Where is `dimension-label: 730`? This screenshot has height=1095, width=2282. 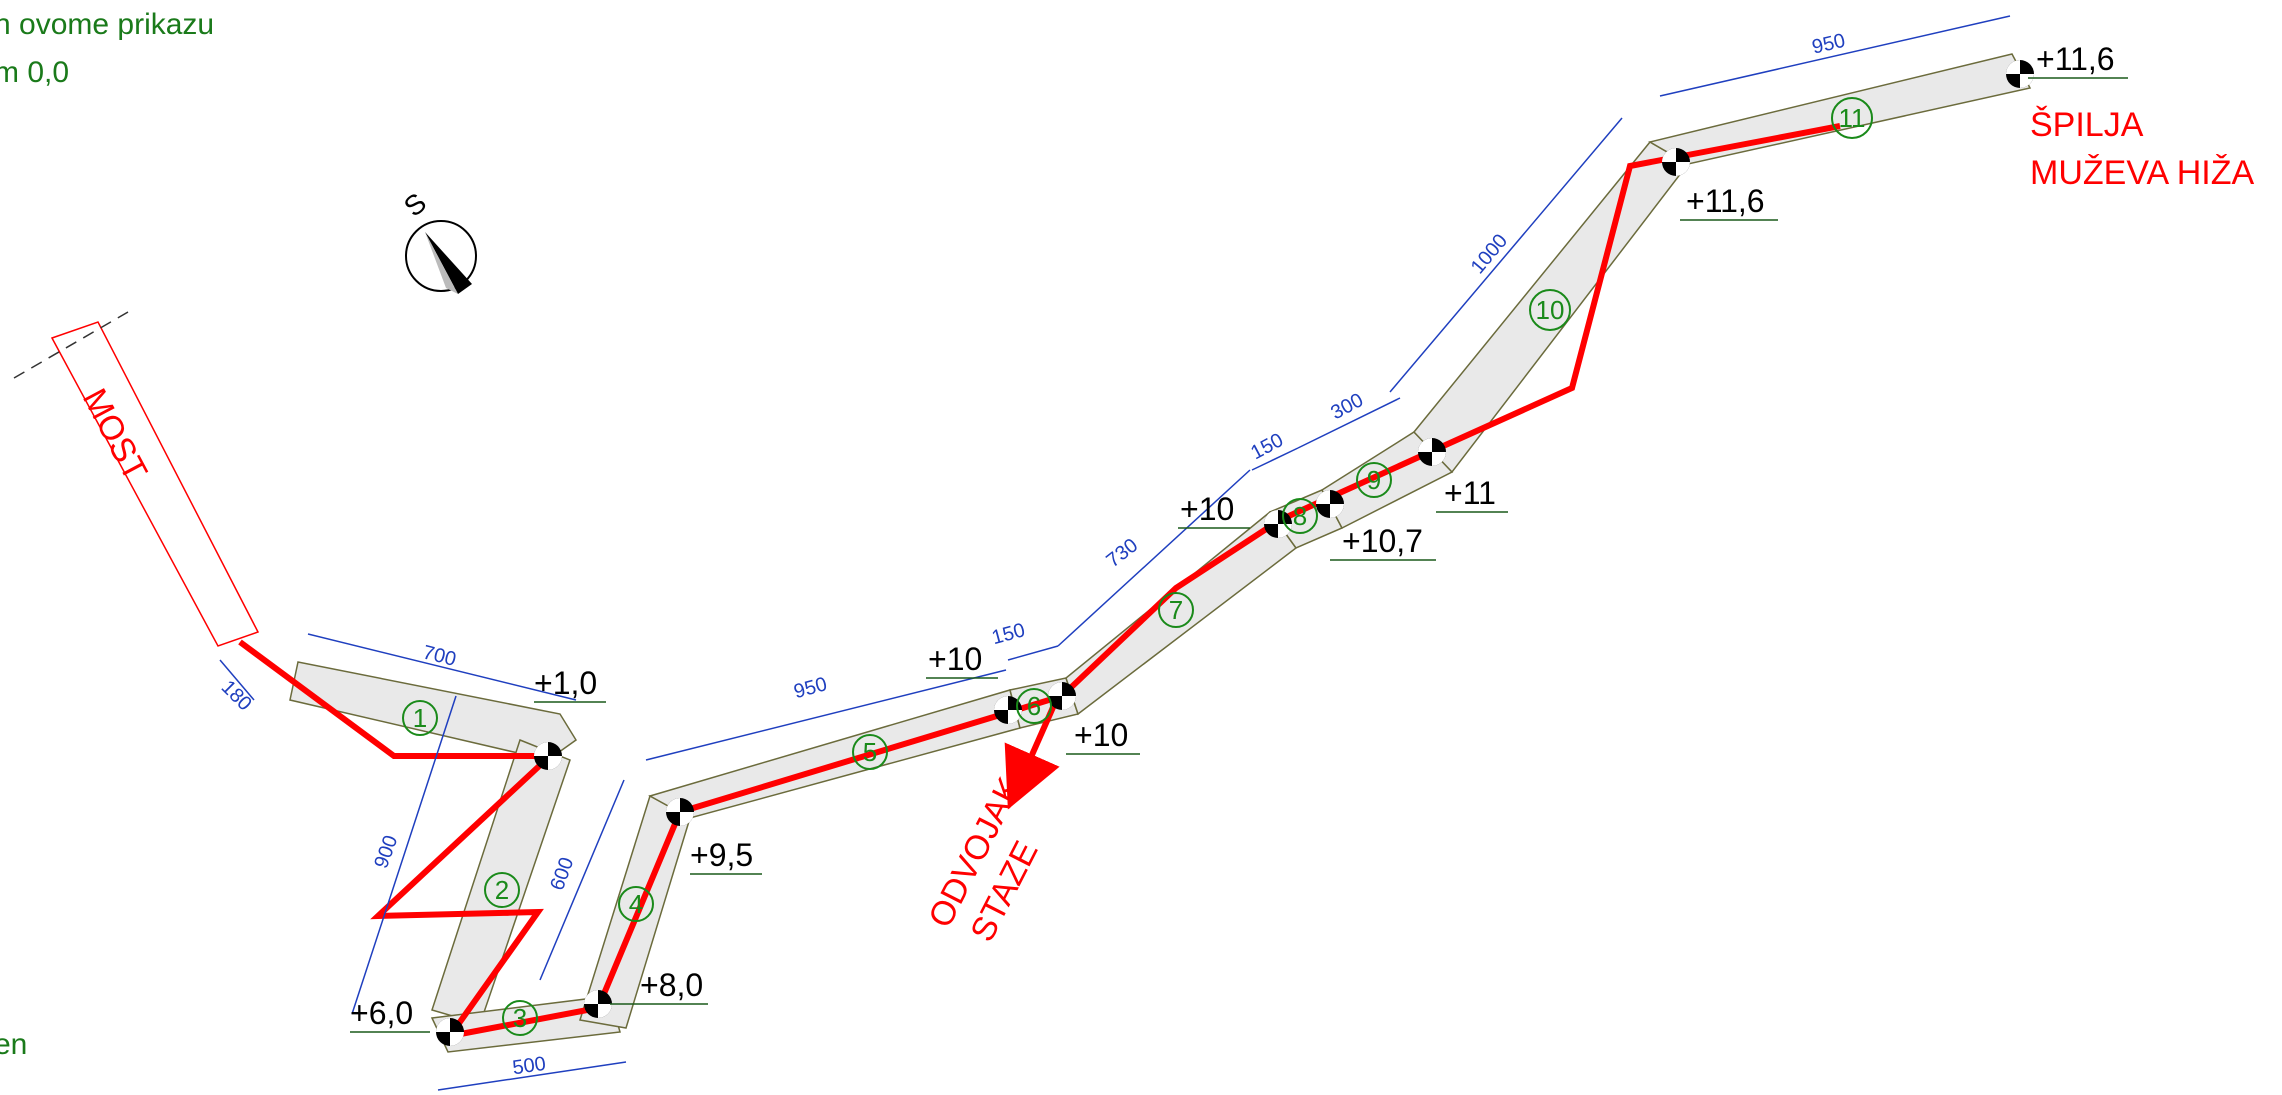
dimension-label: 730 is located at coordinates (1122, 553).